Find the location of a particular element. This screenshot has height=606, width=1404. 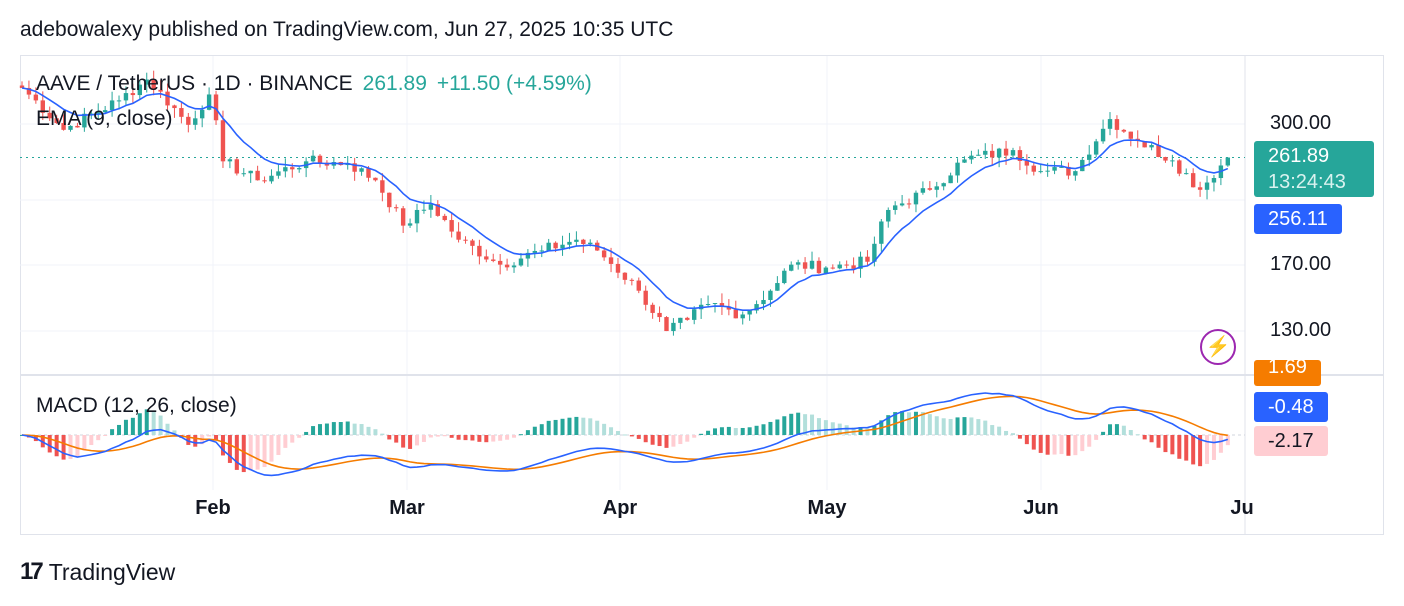

lightning-icon: ⚡ is located at coordinates (1218, 347).